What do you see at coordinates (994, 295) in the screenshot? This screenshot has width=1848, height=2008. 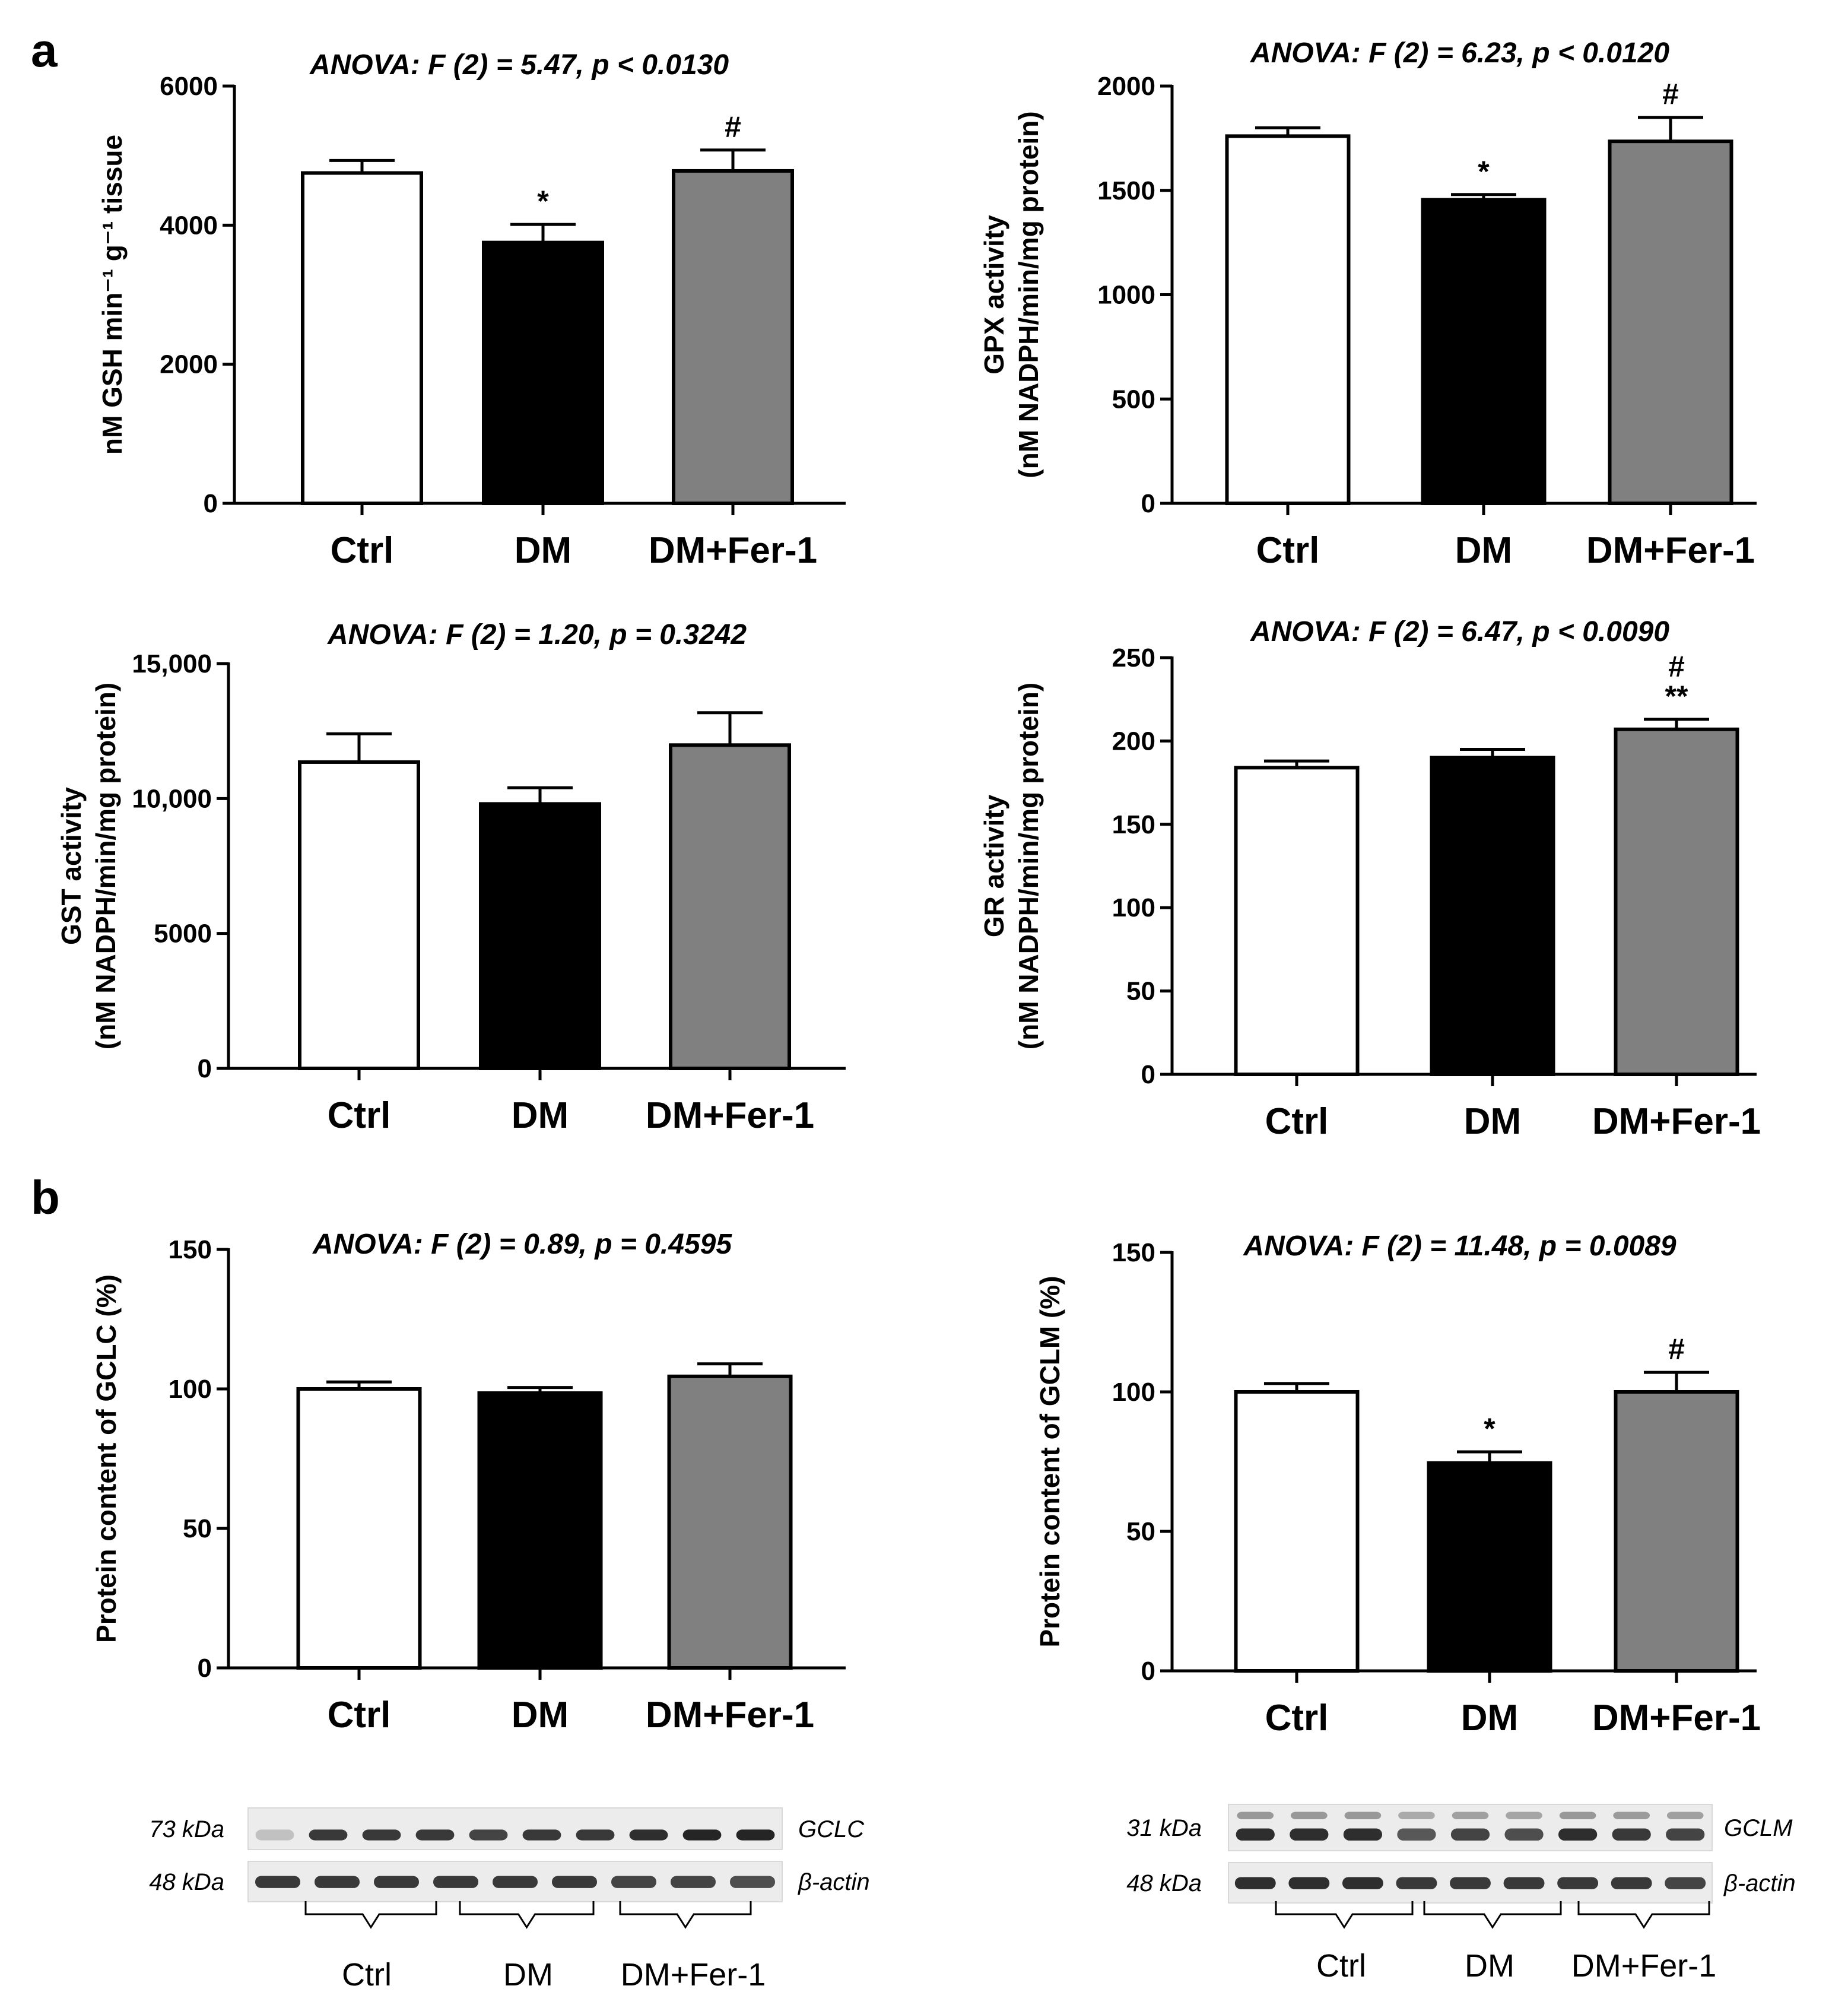 I see `y-axis-label: GPX activity` at bounding box center [994, 295].